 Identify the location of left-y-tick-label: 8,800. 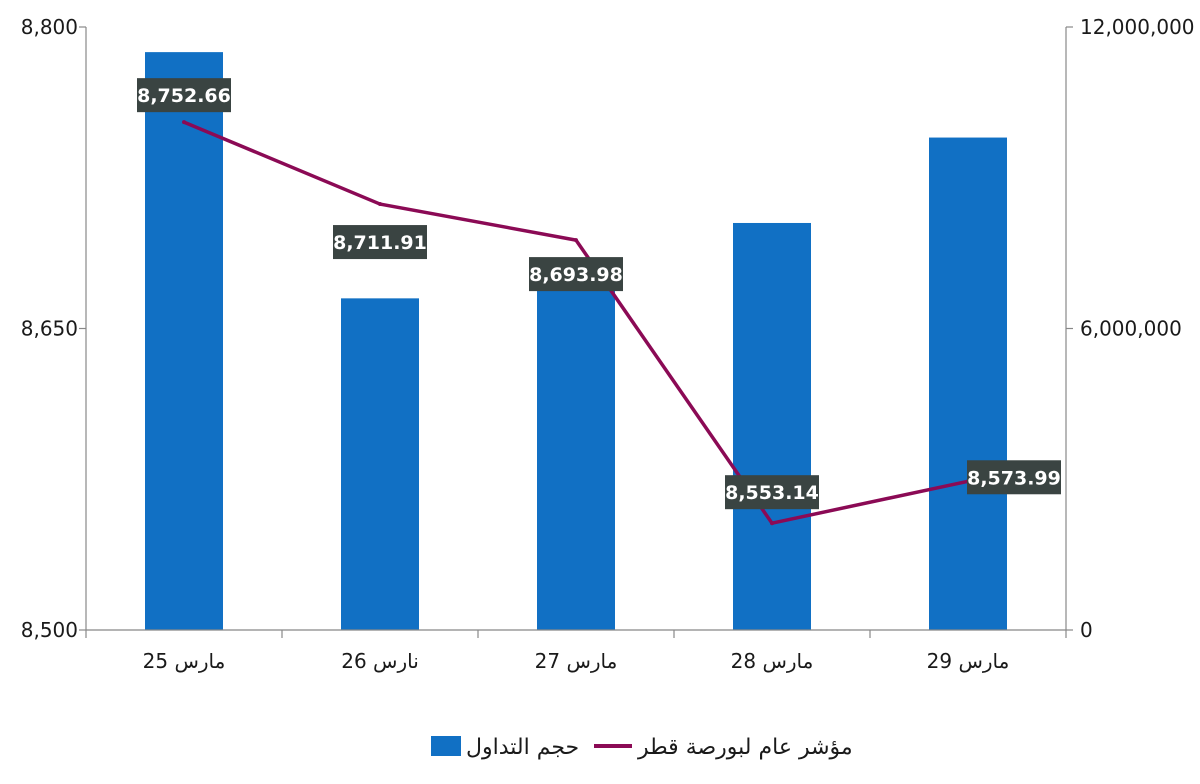
(49, 27).